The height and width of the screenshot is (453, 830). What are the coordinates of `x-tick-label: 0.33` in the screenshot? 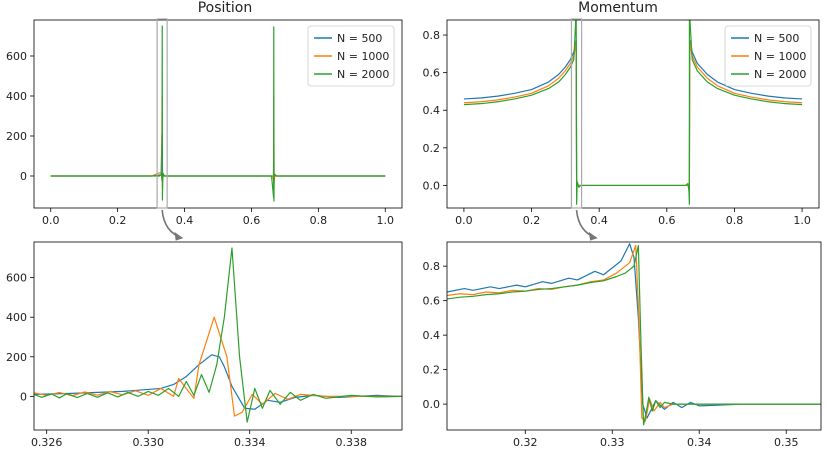 It's located at (612, 442).